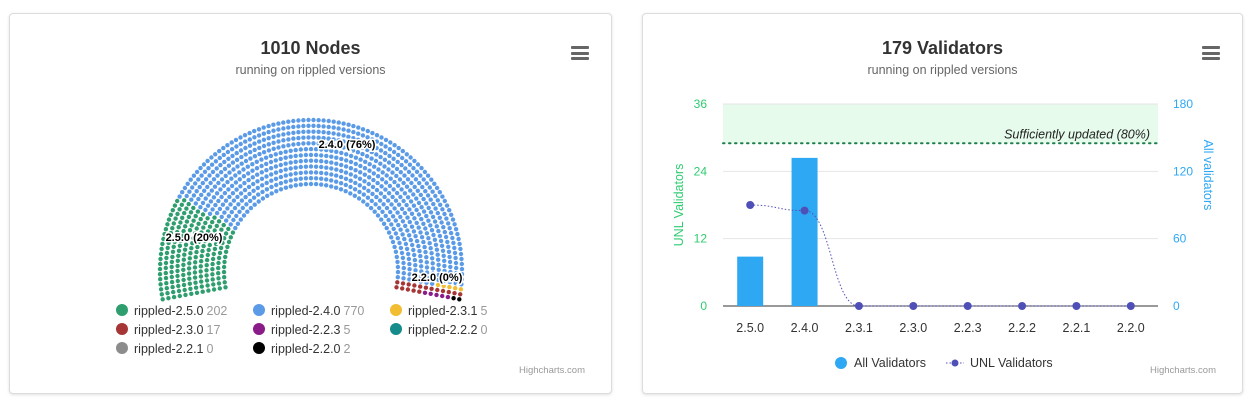  I want to click on line-point, so click(1022, 306).